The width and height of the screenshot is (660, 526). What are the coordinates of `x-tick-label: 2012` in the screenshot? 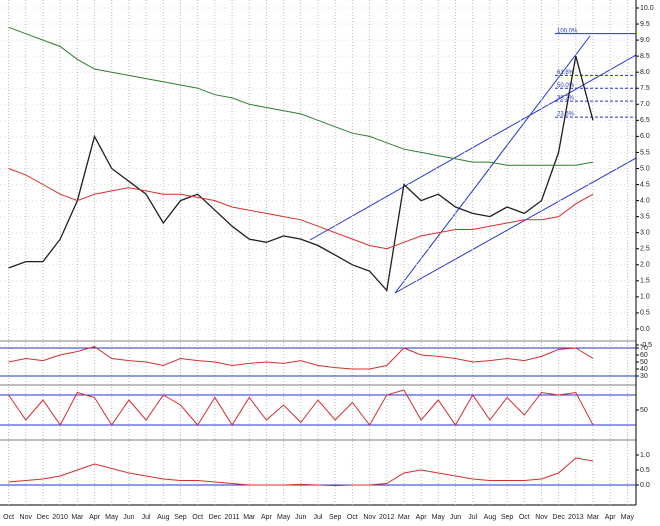 It's located at (387, 517).